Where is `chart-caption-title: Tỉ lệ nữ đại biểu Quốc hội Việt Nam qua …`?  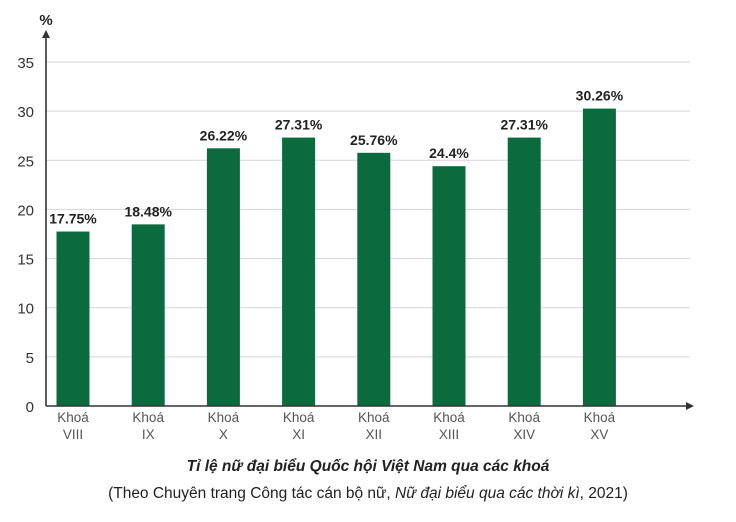
chart-caption-title: Tỉ lệ nữ đại biểu Quốc hội Việt Nam qua … is located at coordinates (368, 466).